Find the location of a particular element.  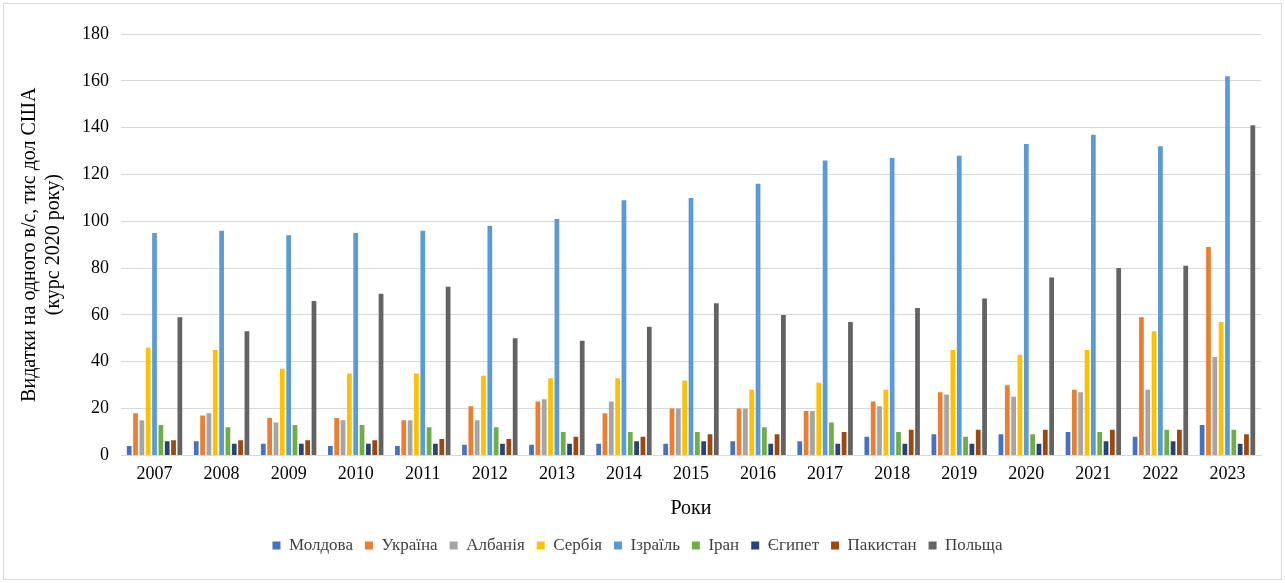

legend-label: Польща is located at coordinates (974, 544).